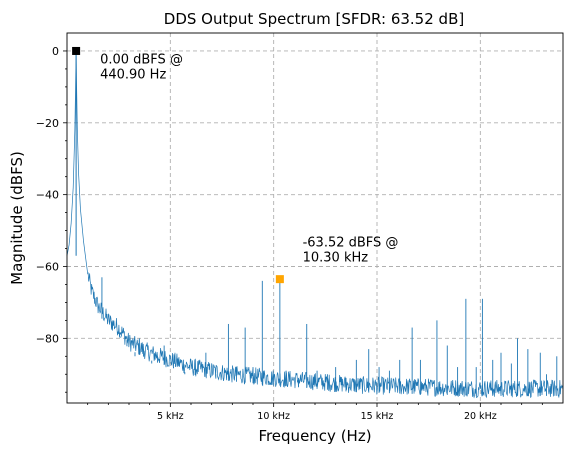  I want to click on chart-title: DDS Output Spectrum [SFDR: 63.52 dB], so click(314, 19).